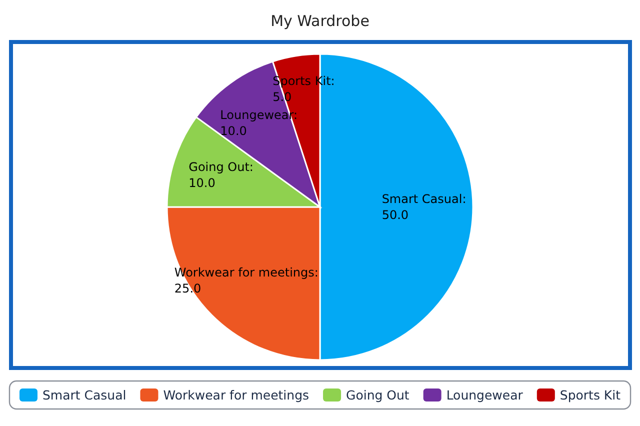 Image resolution: width=640 pixels, height=426 pixels. What do you see at coordinates (590, 395) in the screenshot?
I see `legend-label: Sports Kit` at bounding box center [590, 395].